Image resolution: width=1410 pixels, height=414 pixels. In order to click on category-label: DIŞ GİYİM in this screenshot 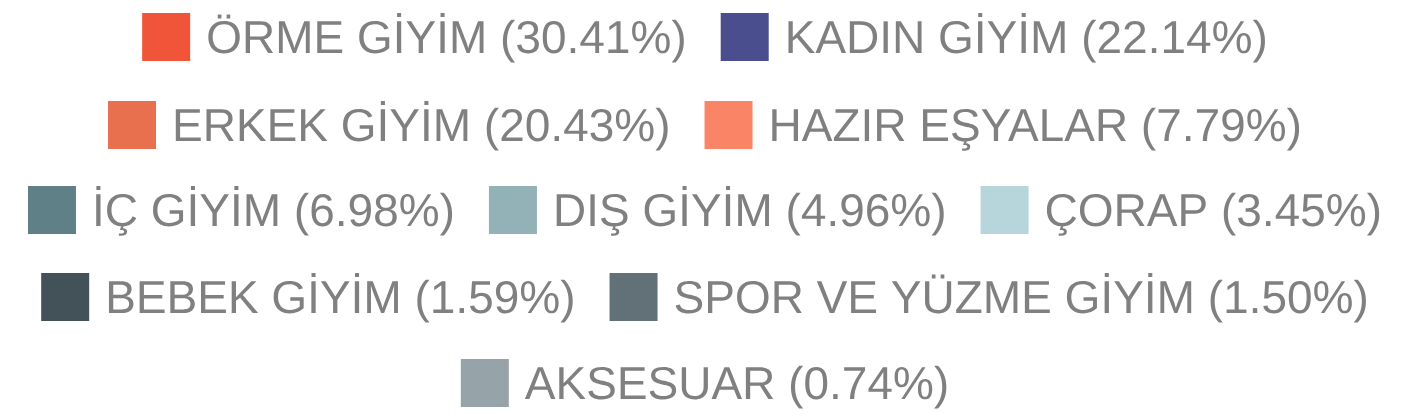, I will do `click(662, 211)`.